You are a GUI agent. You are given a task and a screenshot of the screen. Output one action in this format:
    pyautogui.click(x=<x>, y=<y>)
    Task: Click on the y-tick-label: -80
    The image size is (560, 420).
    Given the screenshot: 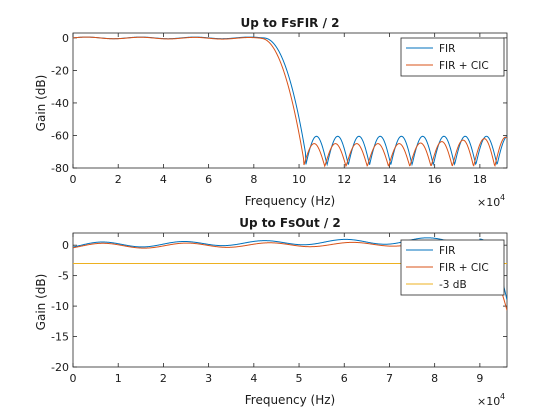 What is the action you would take?
    pyautogui.click(x=60, y=168)
    